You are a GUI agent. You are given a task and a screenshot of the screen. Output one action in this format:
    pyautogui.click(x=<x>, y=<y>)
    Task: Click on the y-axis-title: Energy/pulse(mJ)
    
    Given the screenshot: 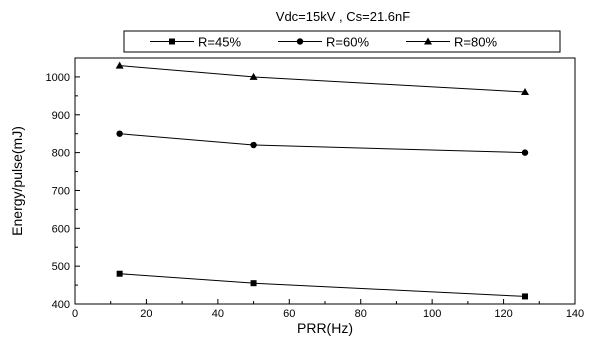 What is the action you would take?
    pyautogui.click(x=17, y=181)
    